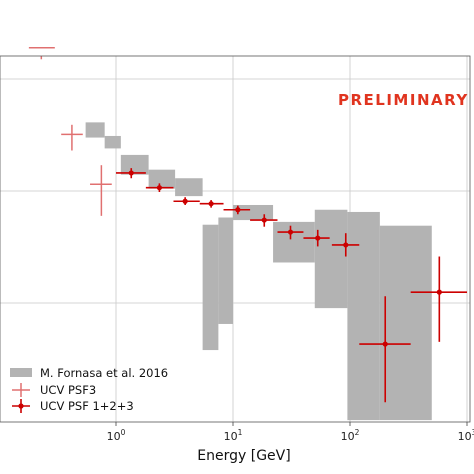 The width and height of the screenshot is (474, 474). I want to click on x-tick-label: 10², so click(350, 435).